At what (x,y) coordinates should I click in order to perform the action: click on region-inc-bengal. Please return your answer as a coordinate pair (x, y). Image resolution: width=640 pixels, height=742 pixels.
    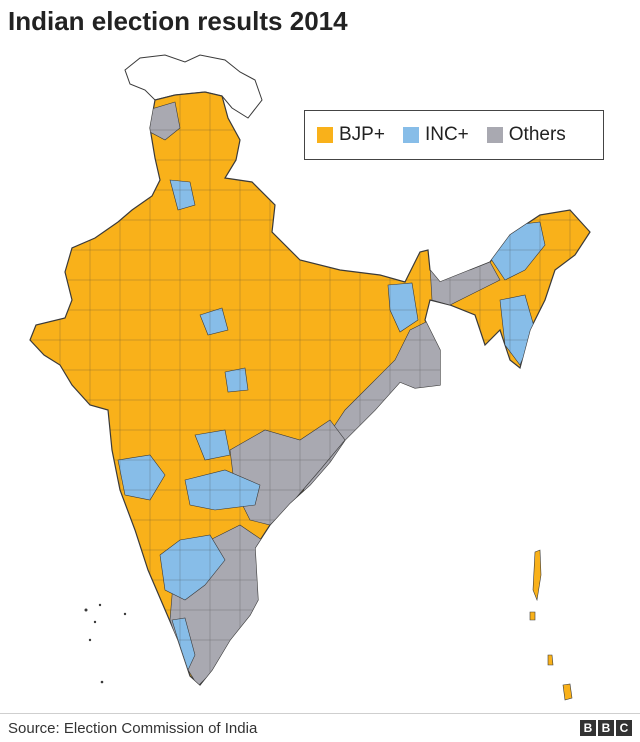
    Looking at the image, I should click on (403, 307).